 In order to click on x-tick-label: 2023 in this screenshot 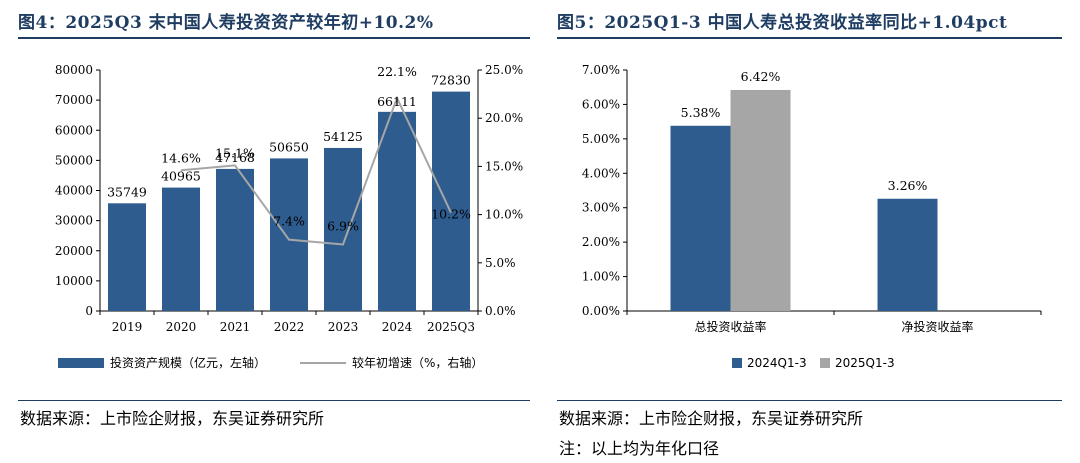, I will do `click(343, 327)`.